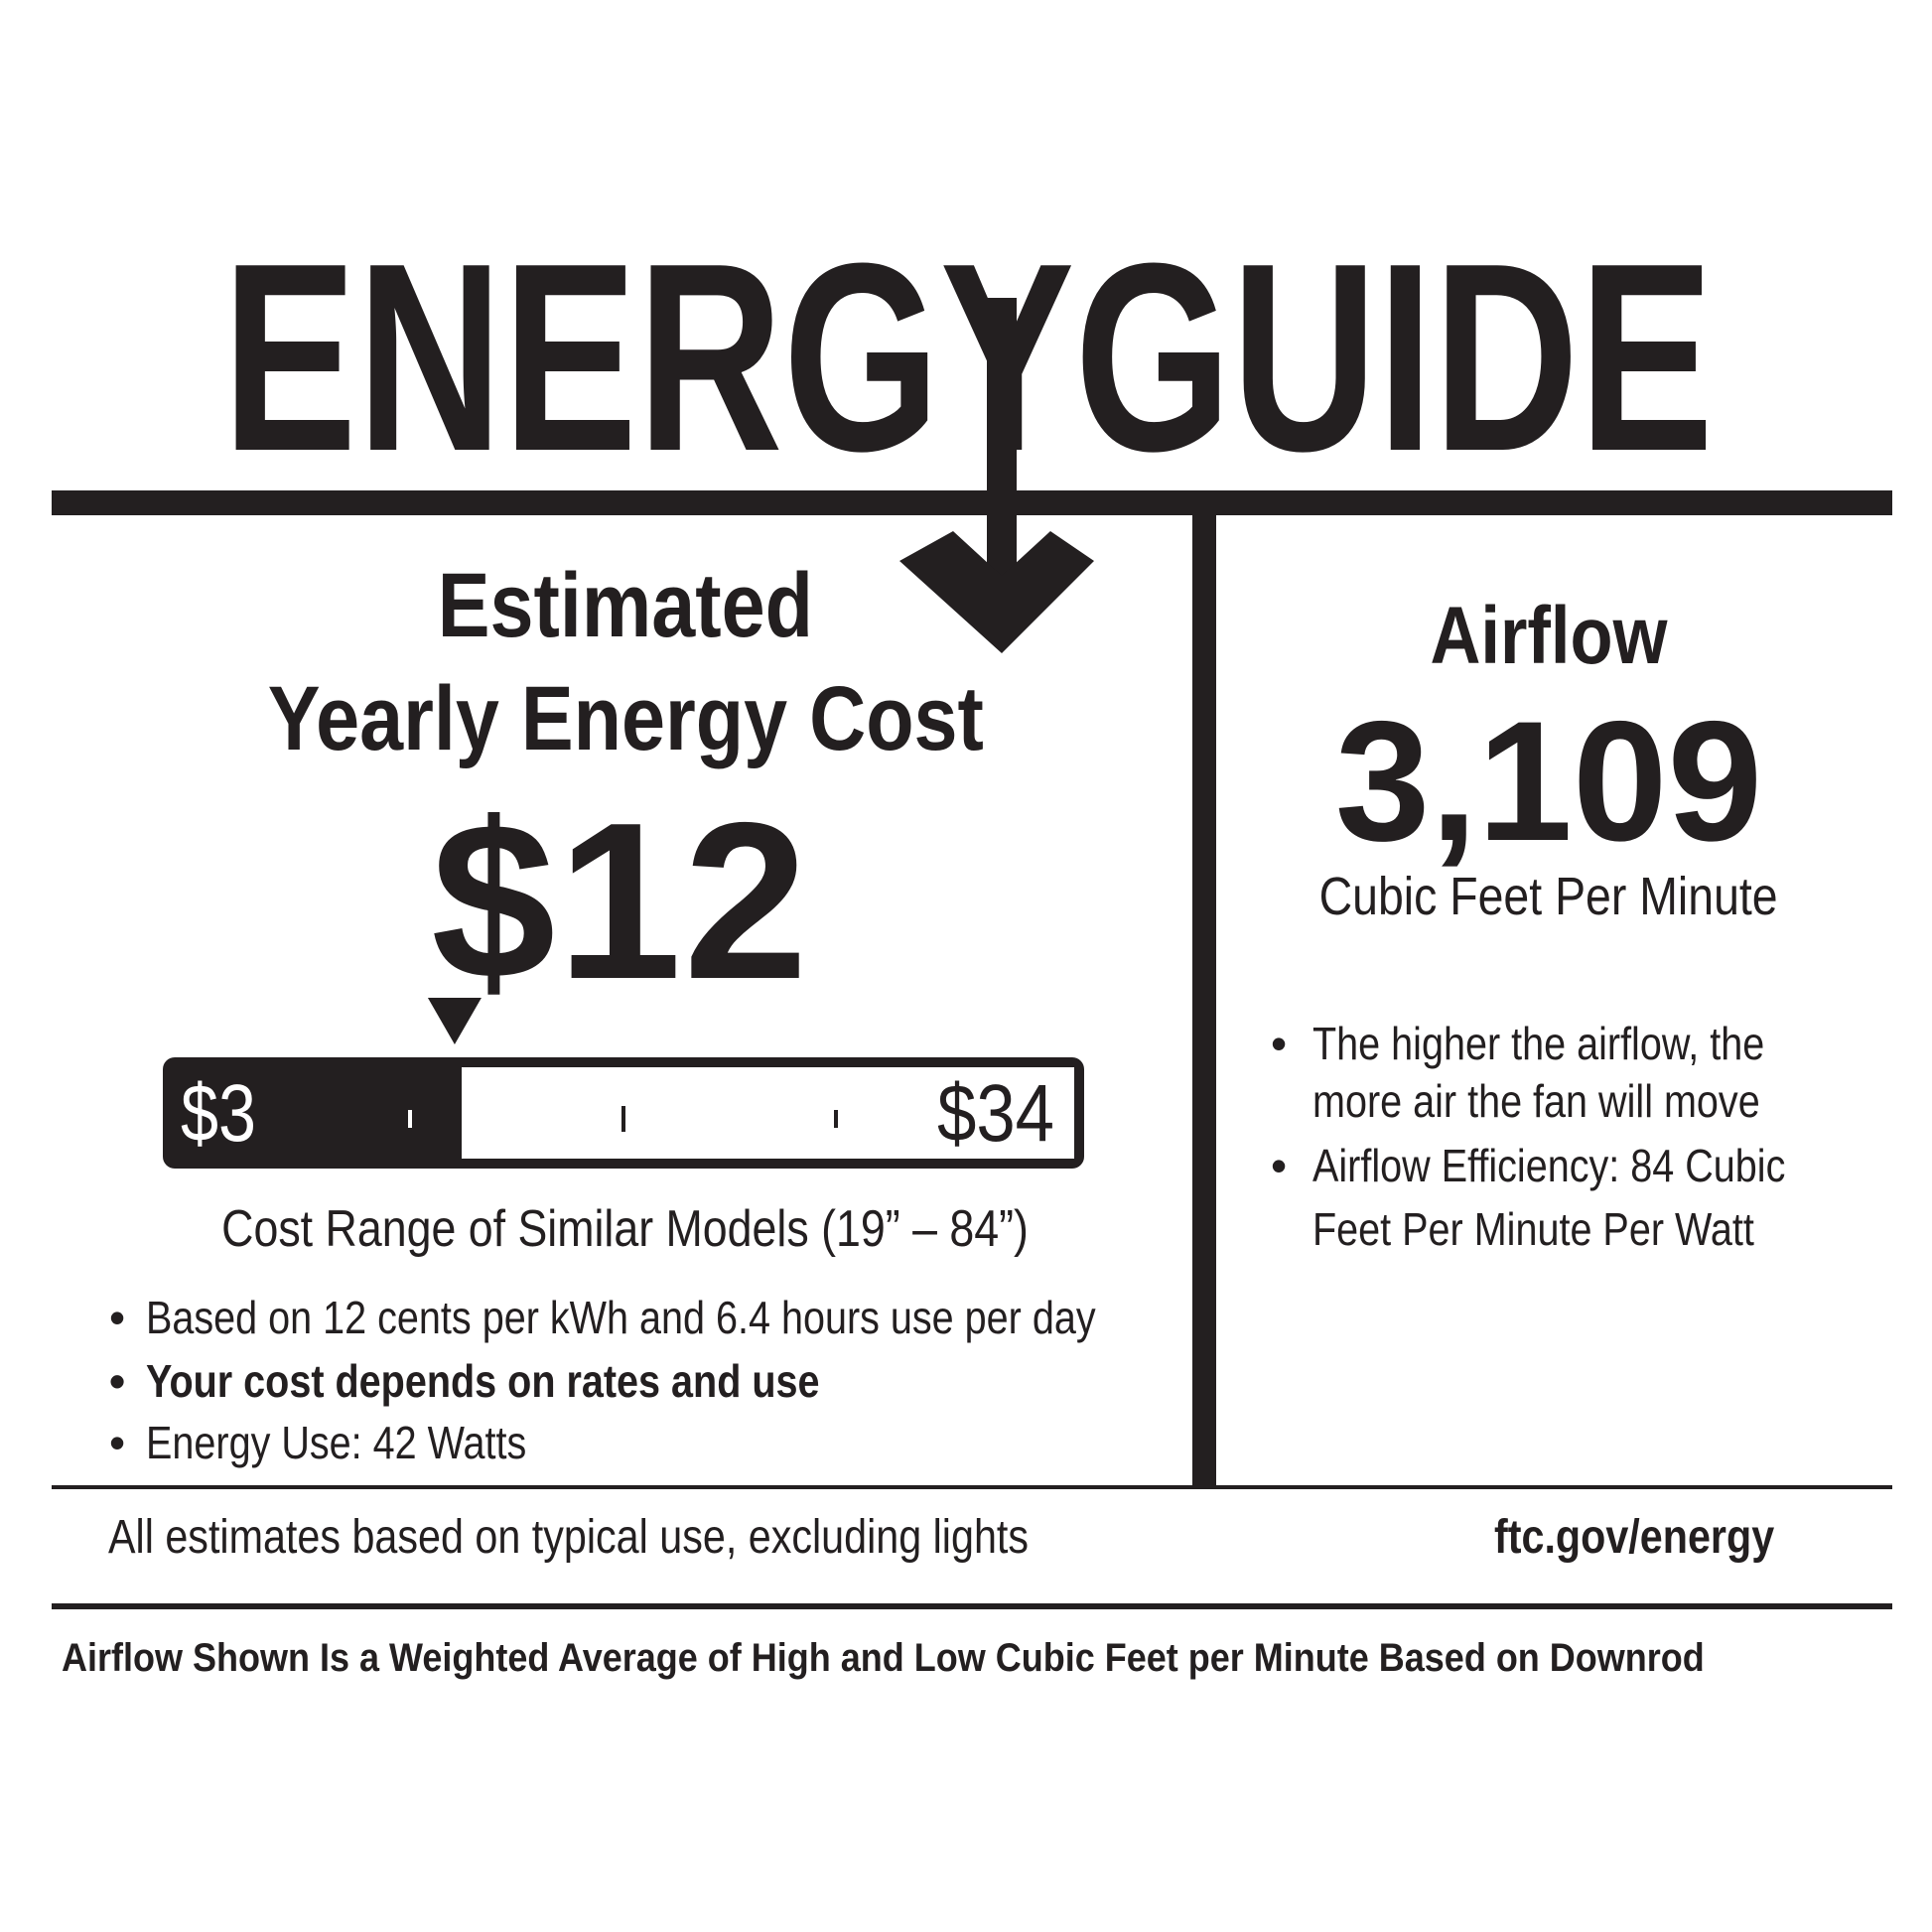  Describe the element at coordinates (483, 1381) in the screenshot. I see `bullet-text: Your cost depends on rates and use` at that location.